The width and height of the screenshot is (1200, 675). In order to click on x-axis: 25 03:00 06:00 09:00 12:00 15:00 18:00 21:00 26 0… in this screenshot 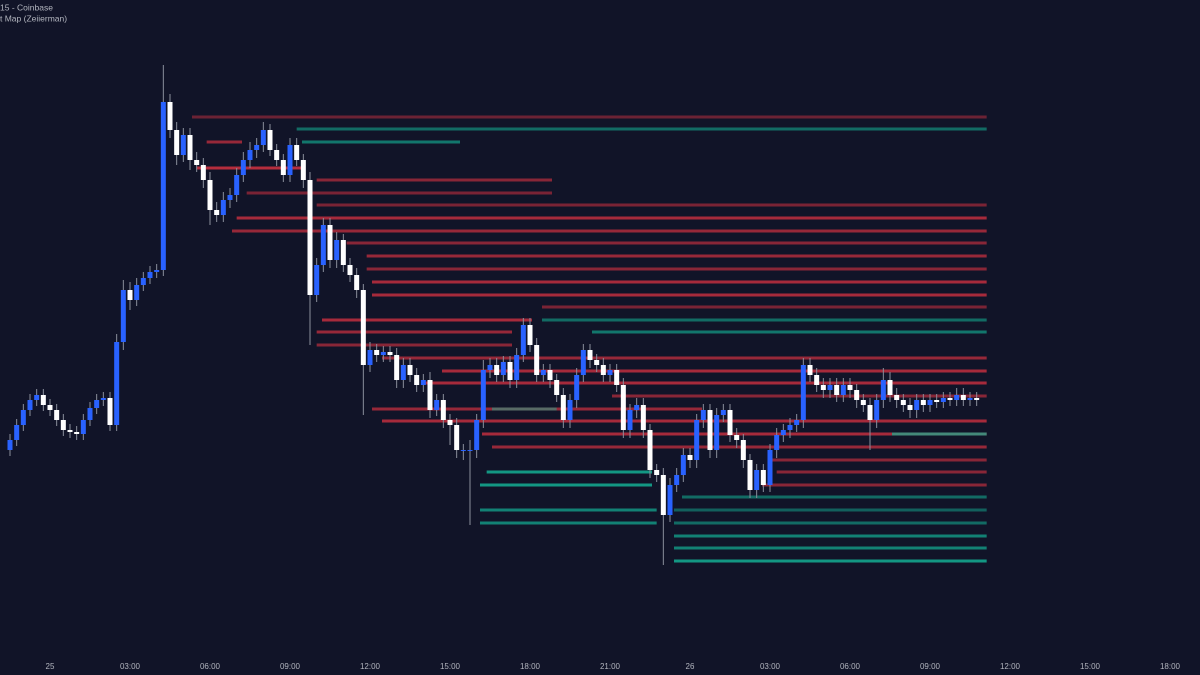, I will do `click(613, 666)`.